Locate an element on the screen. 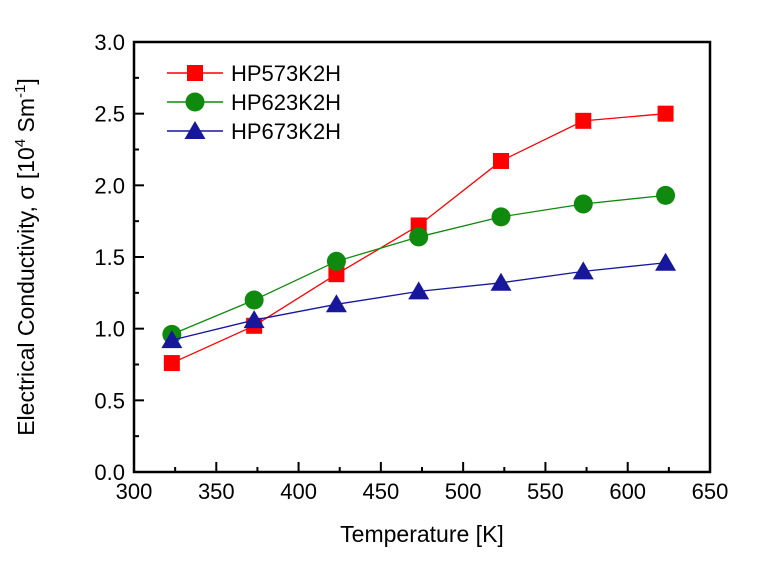 The image size is (757, 568). y-axis-label: Electrical Conductivity, σ [104 Sm-1] is located at coordinates (25, 257).